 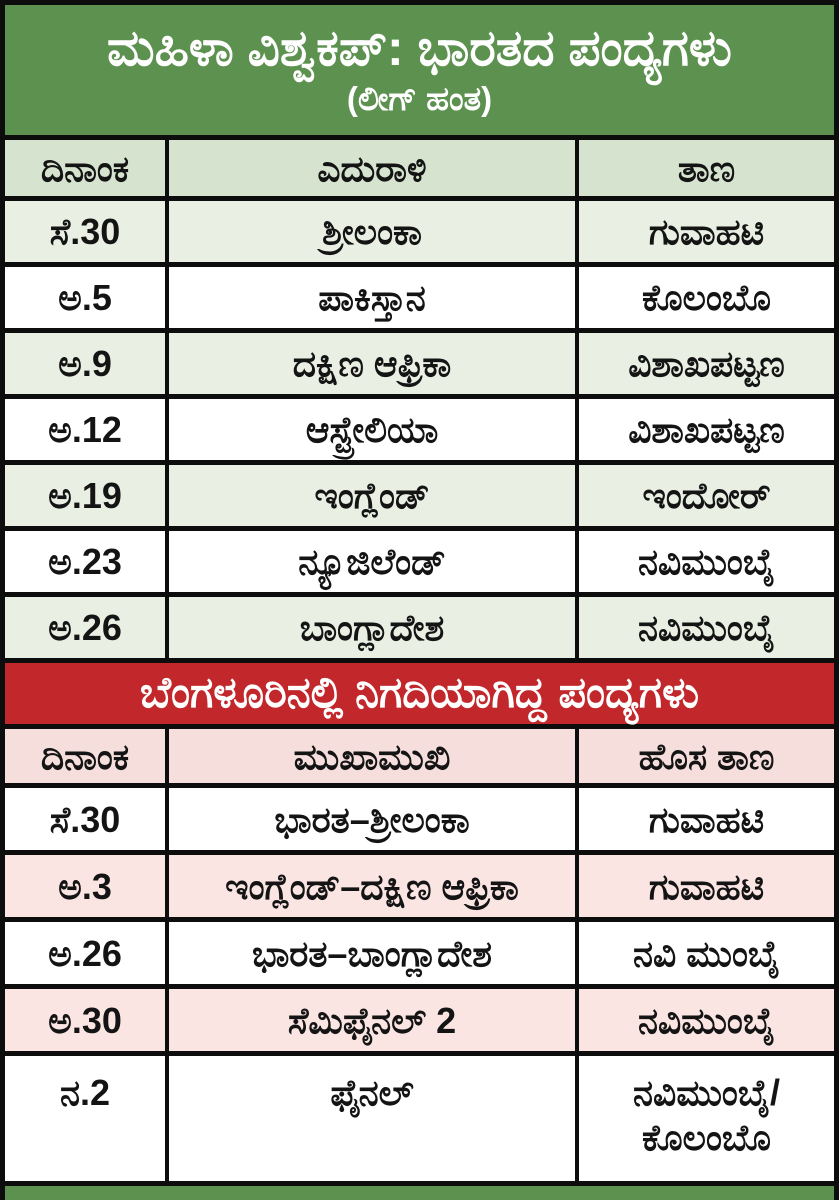 I want to click on table-row: ಅ.12 ಆಸ್ಟ್ರೇಲಿಯಾ ವಿಶಾಖಪಟ್ಟಣ, so click(x=419, y=429).